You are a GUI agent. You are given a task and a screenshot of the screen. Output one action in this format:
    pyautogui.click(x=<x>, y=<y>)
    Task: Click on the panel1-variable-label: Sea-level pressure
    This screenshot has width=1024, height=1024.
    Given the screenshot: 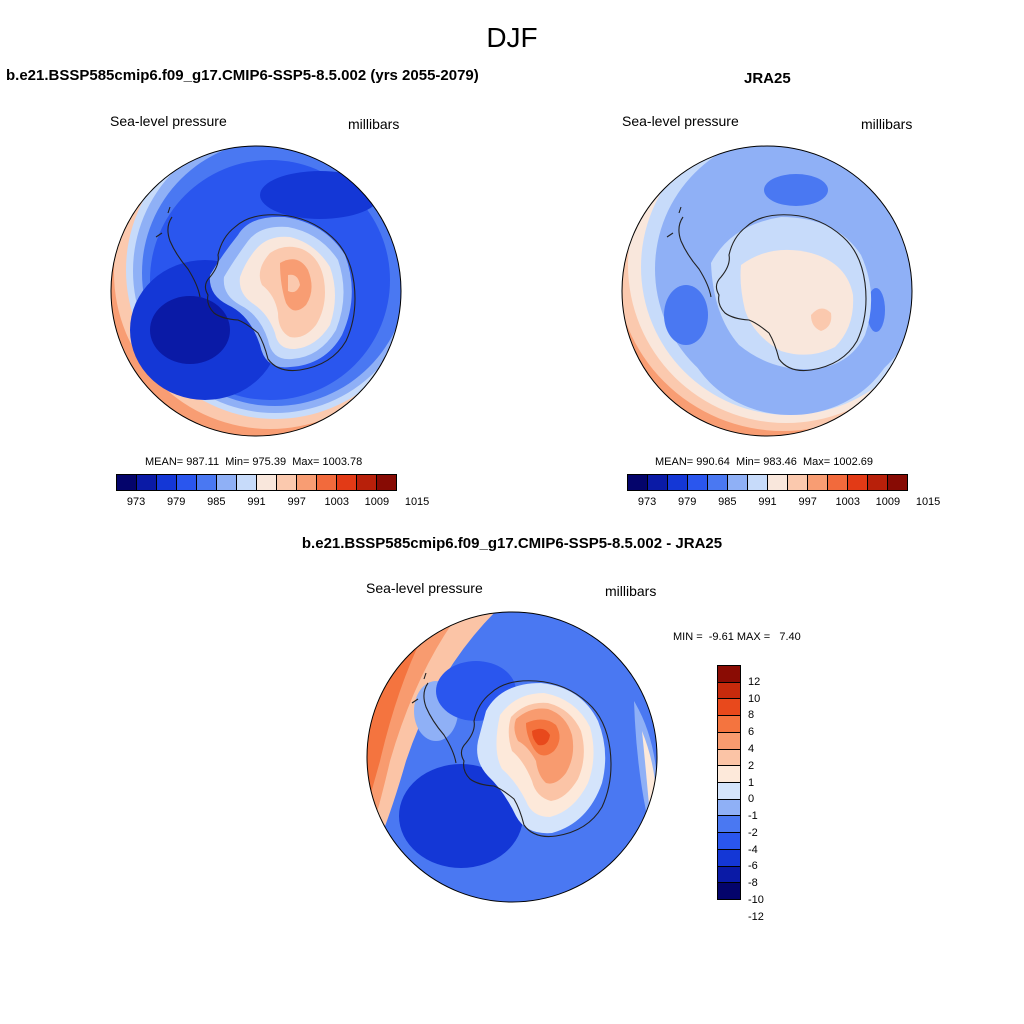 What is the action you would take?
    pyautogui.click(x=168, y=121)
    